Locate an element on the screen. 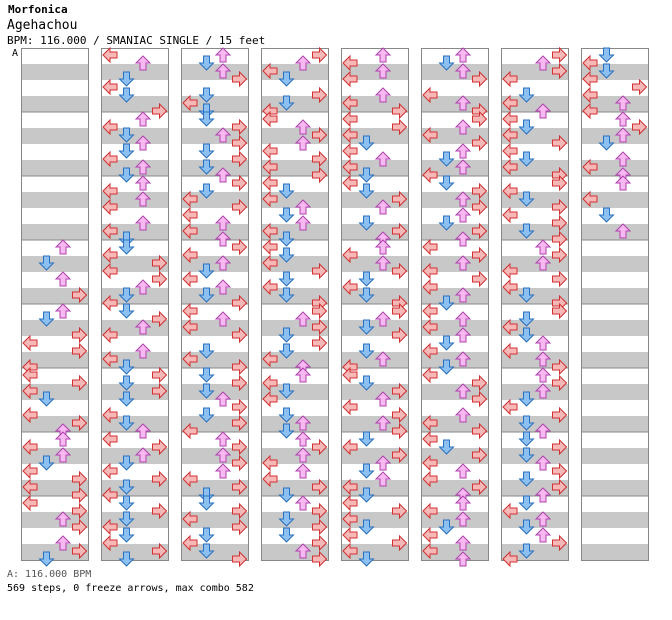 Image resolution: width=672 pixels, height=620 pixels. bpm-marker: A is located at coordinates (15, 53).